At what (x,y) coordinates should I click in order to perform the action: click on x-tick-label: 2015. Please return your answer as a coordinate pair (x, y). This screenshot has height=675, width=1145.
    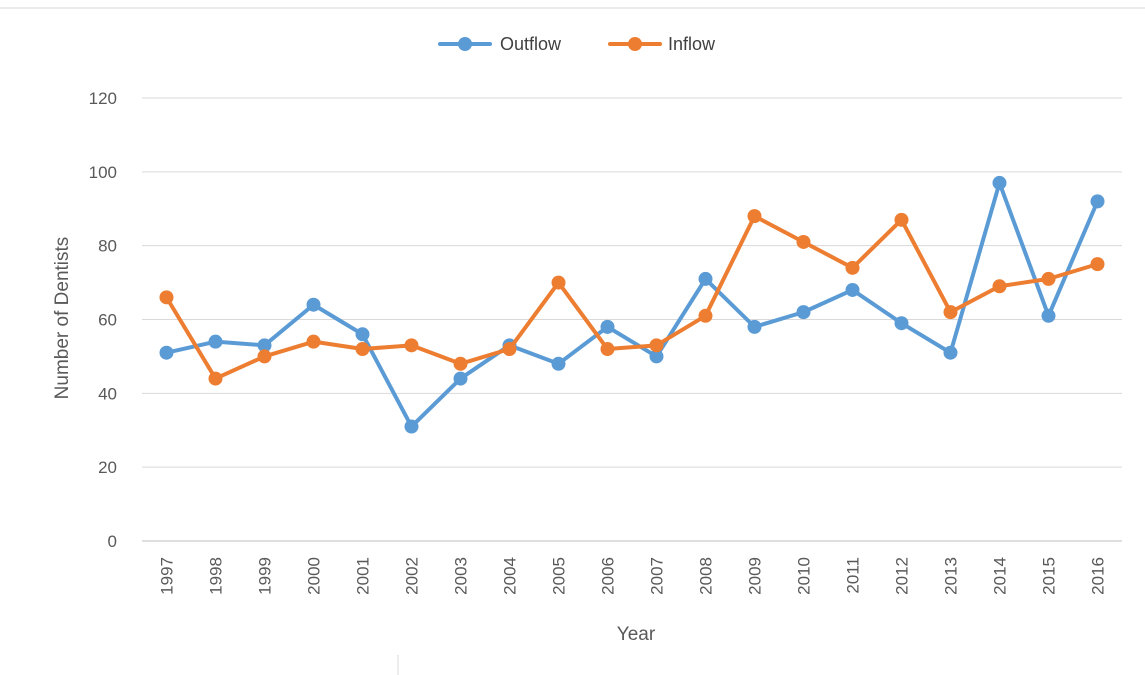
    Looking at the image, I should click on (1049, 576).